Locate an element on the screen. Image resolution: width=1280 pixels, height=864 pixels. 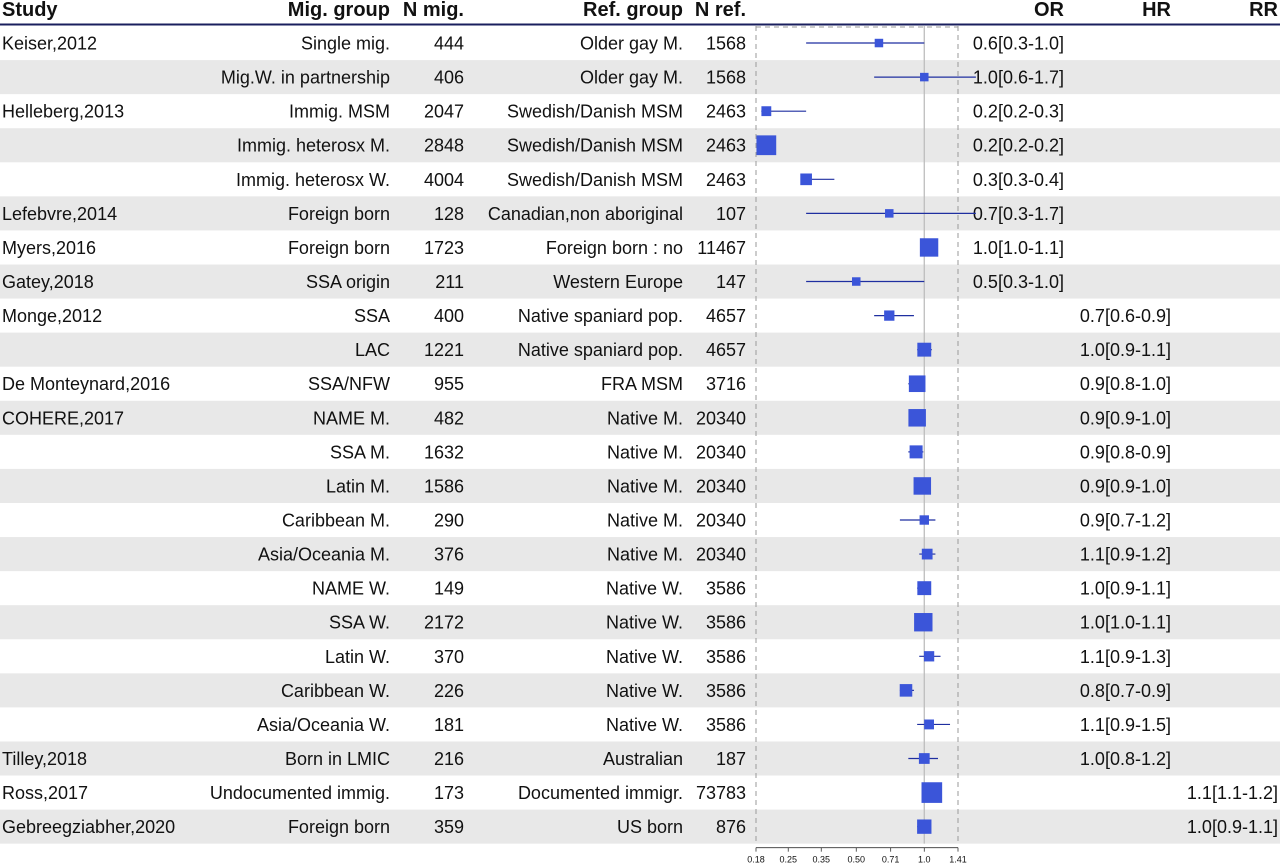
effect-estimate-label: 1.0[1.0-1.1] is located at coordinates (1125, 623).